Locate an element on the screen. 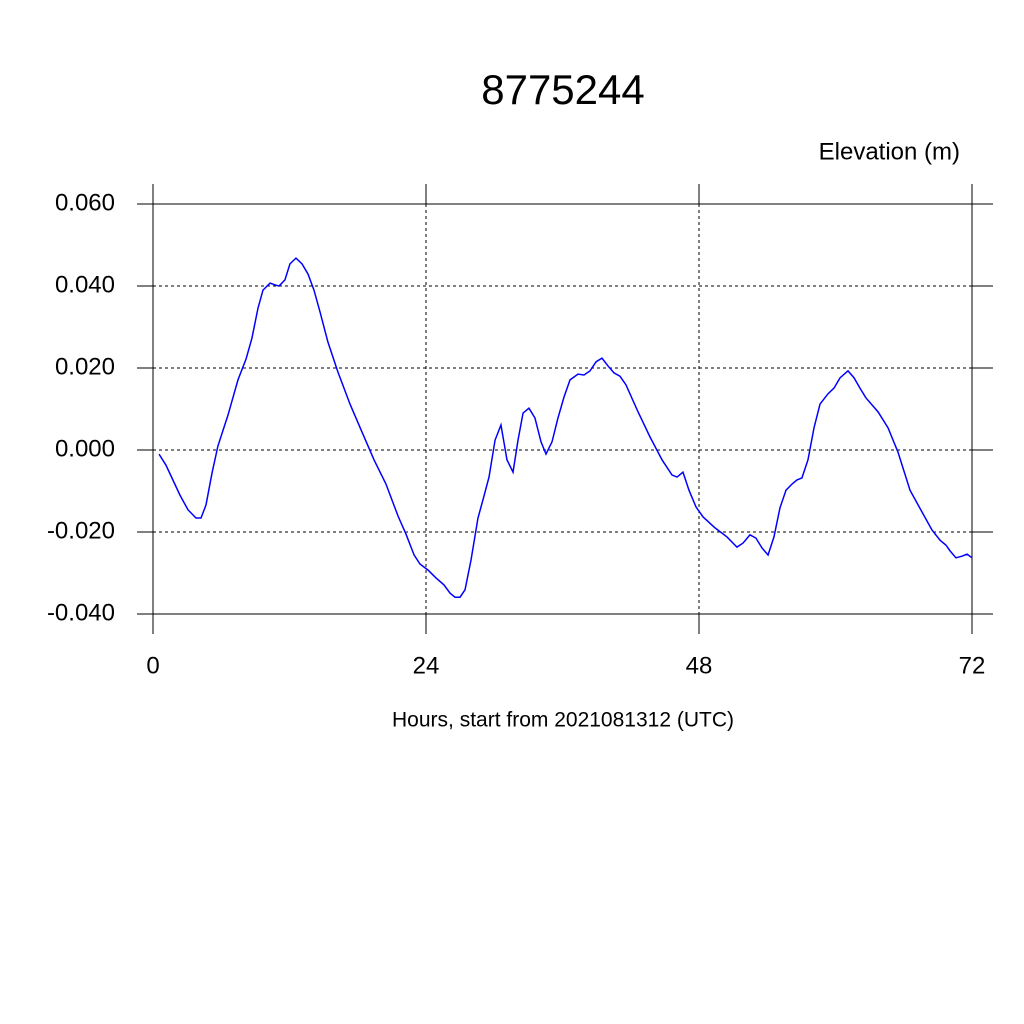 The image size is (1024, 1024). y-tick-label: 0.000 is located at coordinates (85, 448).